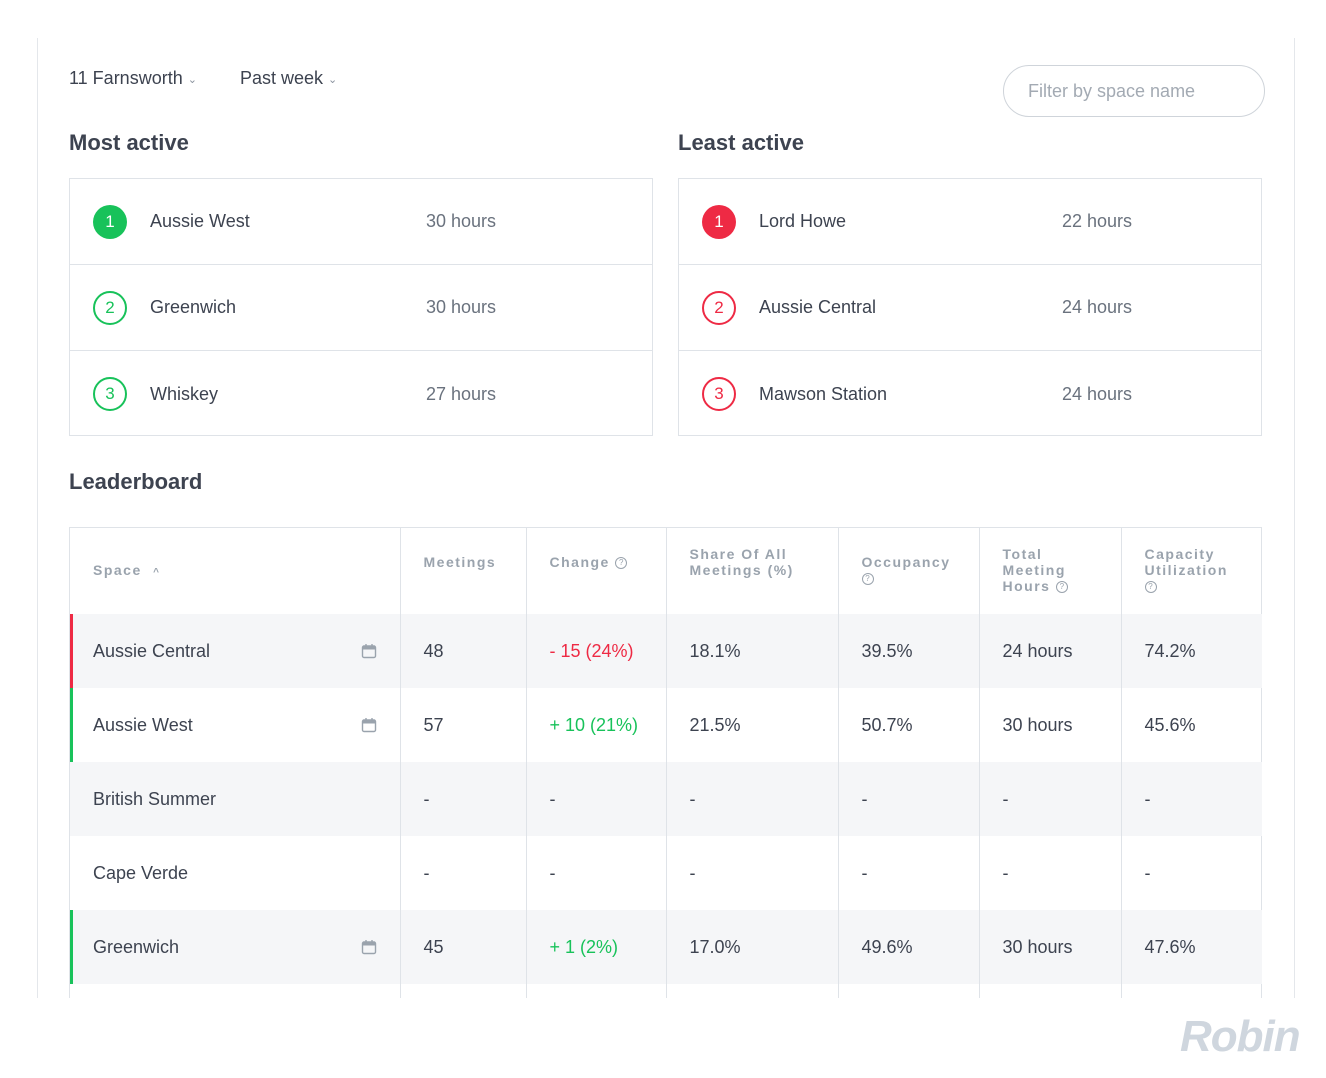 This screenshot has width=1326, height=1078. I want to click on occupancy-cell: 49.6%, so click(909, 947).